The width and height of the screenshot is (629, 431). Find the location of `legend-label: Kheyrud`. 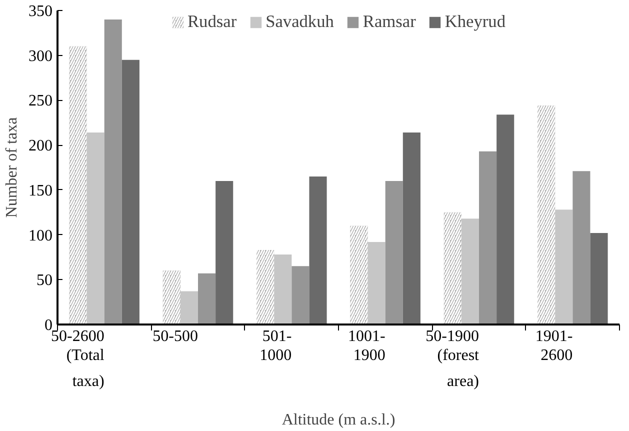

legend-label: Kheyrud is located at coordinates (475, 22).